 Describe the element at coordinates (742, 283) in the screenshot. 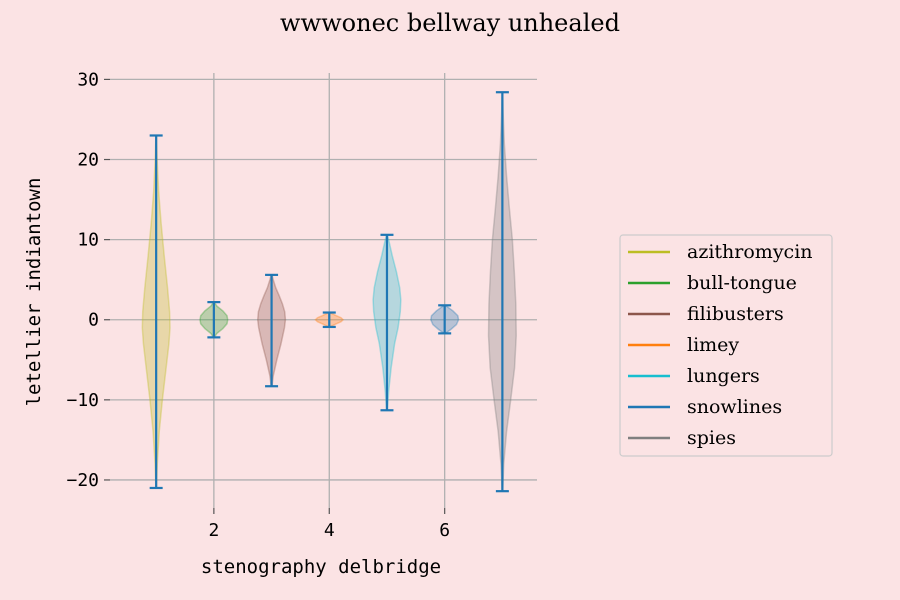

I see `legend-label-bull-tongue: bull-tongue` at that location.